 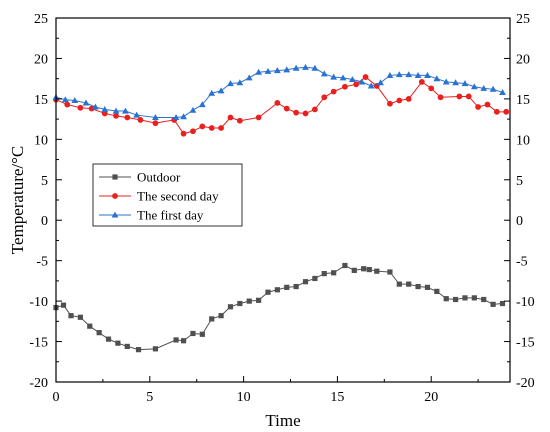 I want to click on y-tick-label-right: -10, so click(x=525, y=302).